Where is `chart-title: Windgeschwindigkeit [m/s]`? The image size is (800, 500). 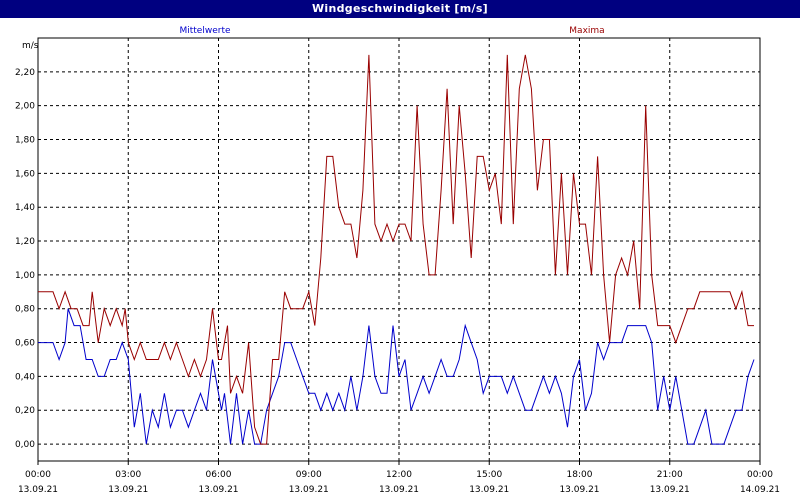 chart-title: Windgeschwindigkeit [m/s] is located at coordinates (400, 9).